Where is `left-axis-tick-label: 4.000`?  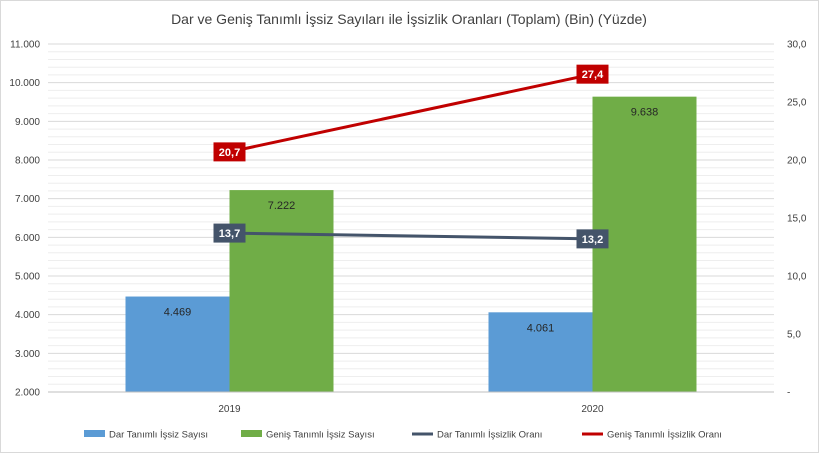 left-axis-tick-label: 4.000 is located at coordinates (27, 315).